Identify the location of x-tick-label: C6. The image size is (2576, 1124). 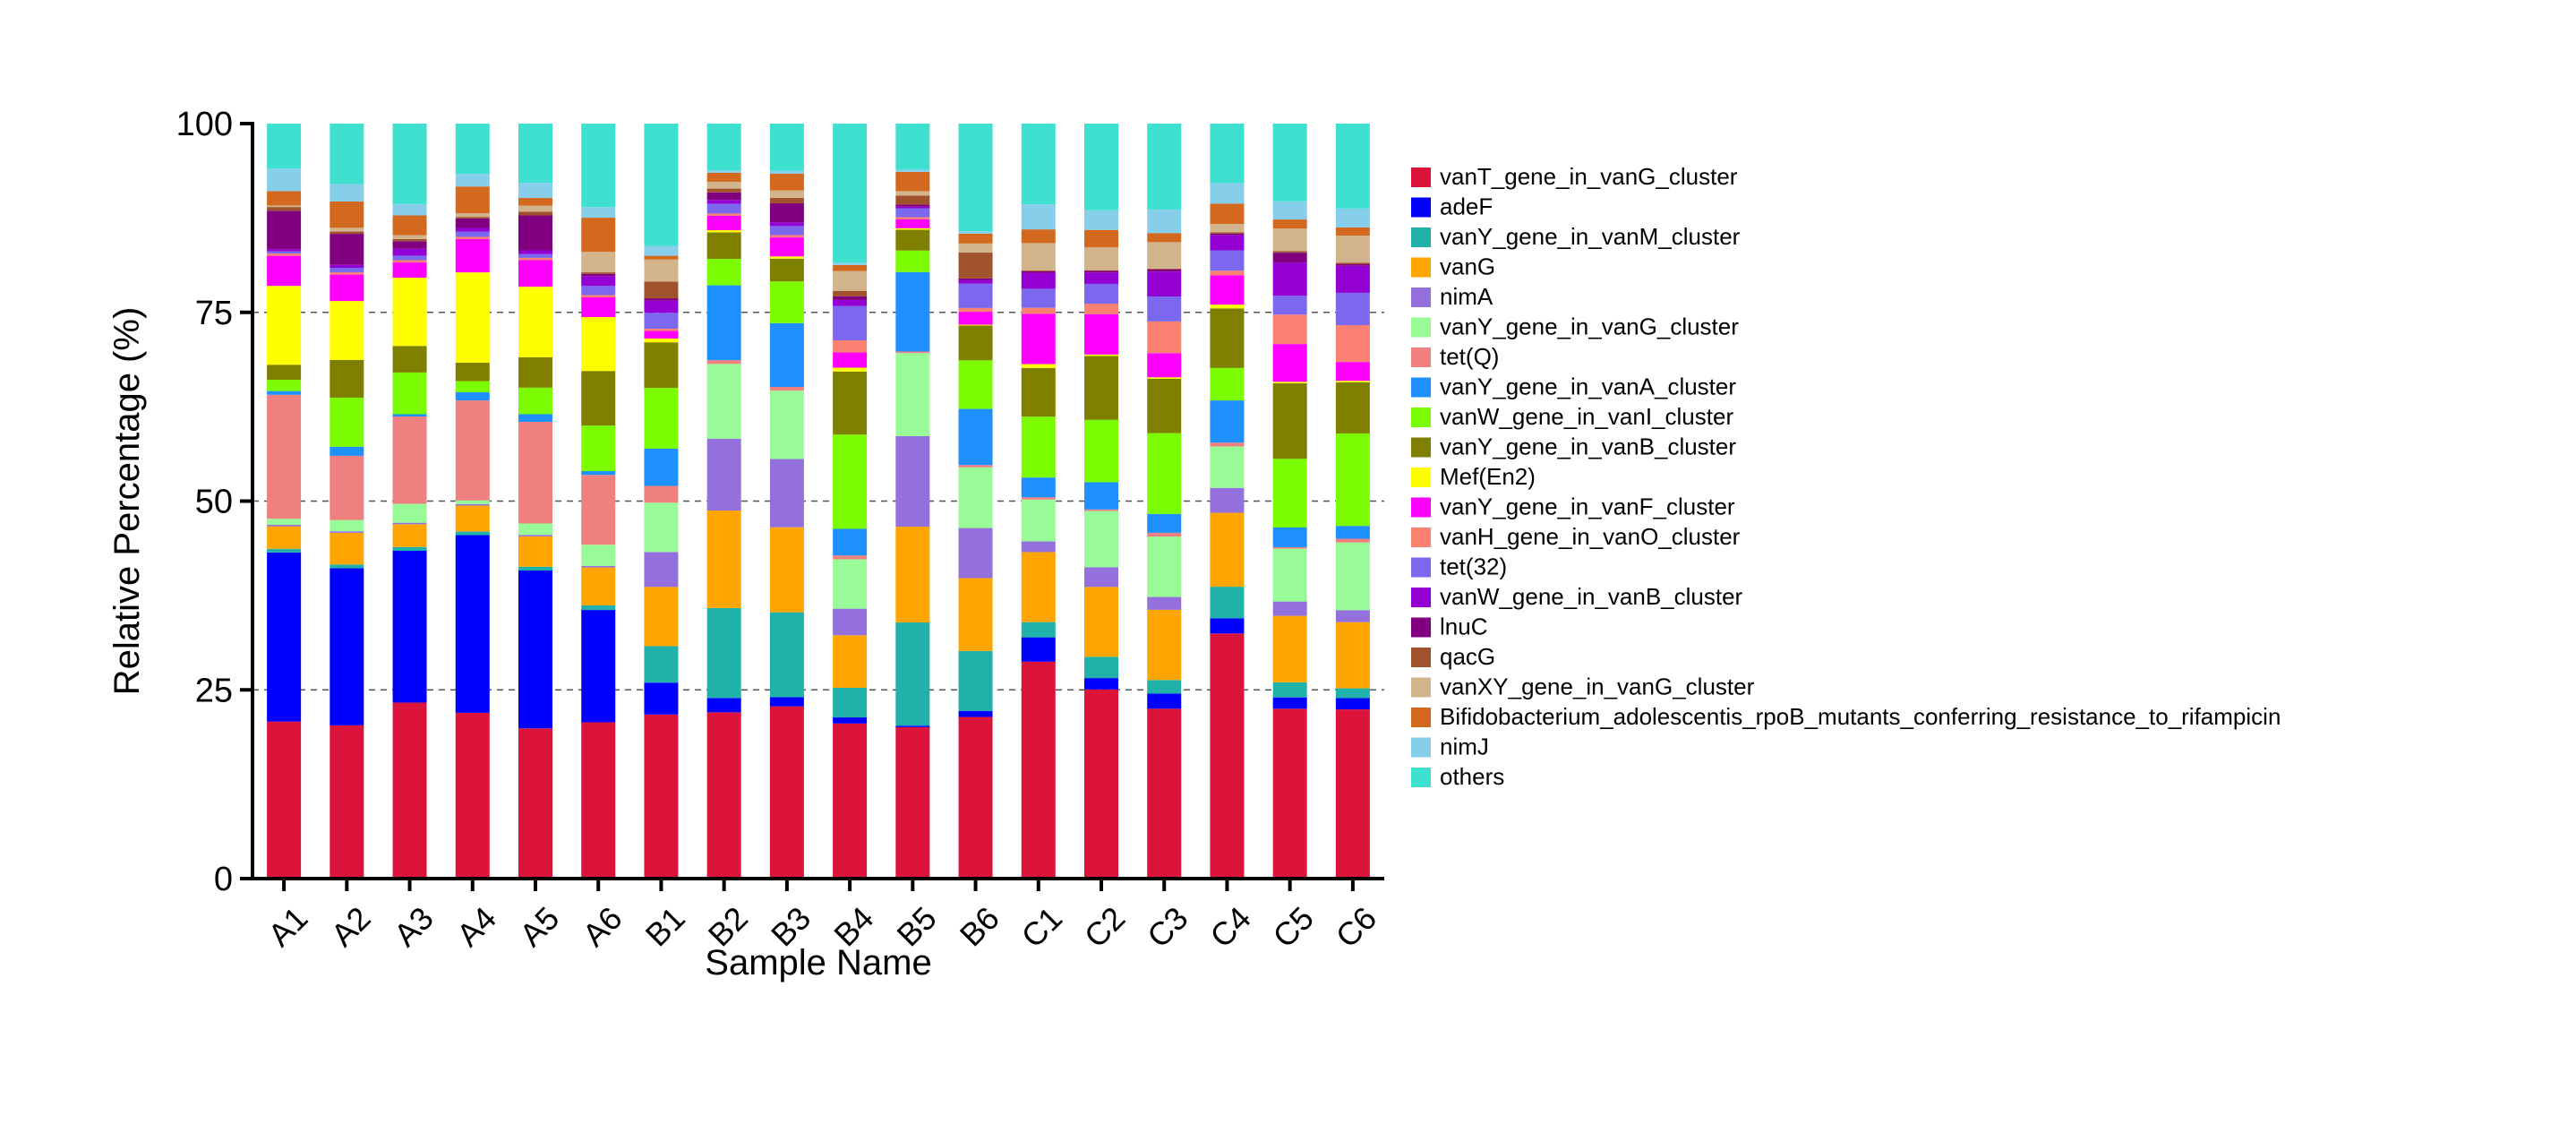
(1356, 927).